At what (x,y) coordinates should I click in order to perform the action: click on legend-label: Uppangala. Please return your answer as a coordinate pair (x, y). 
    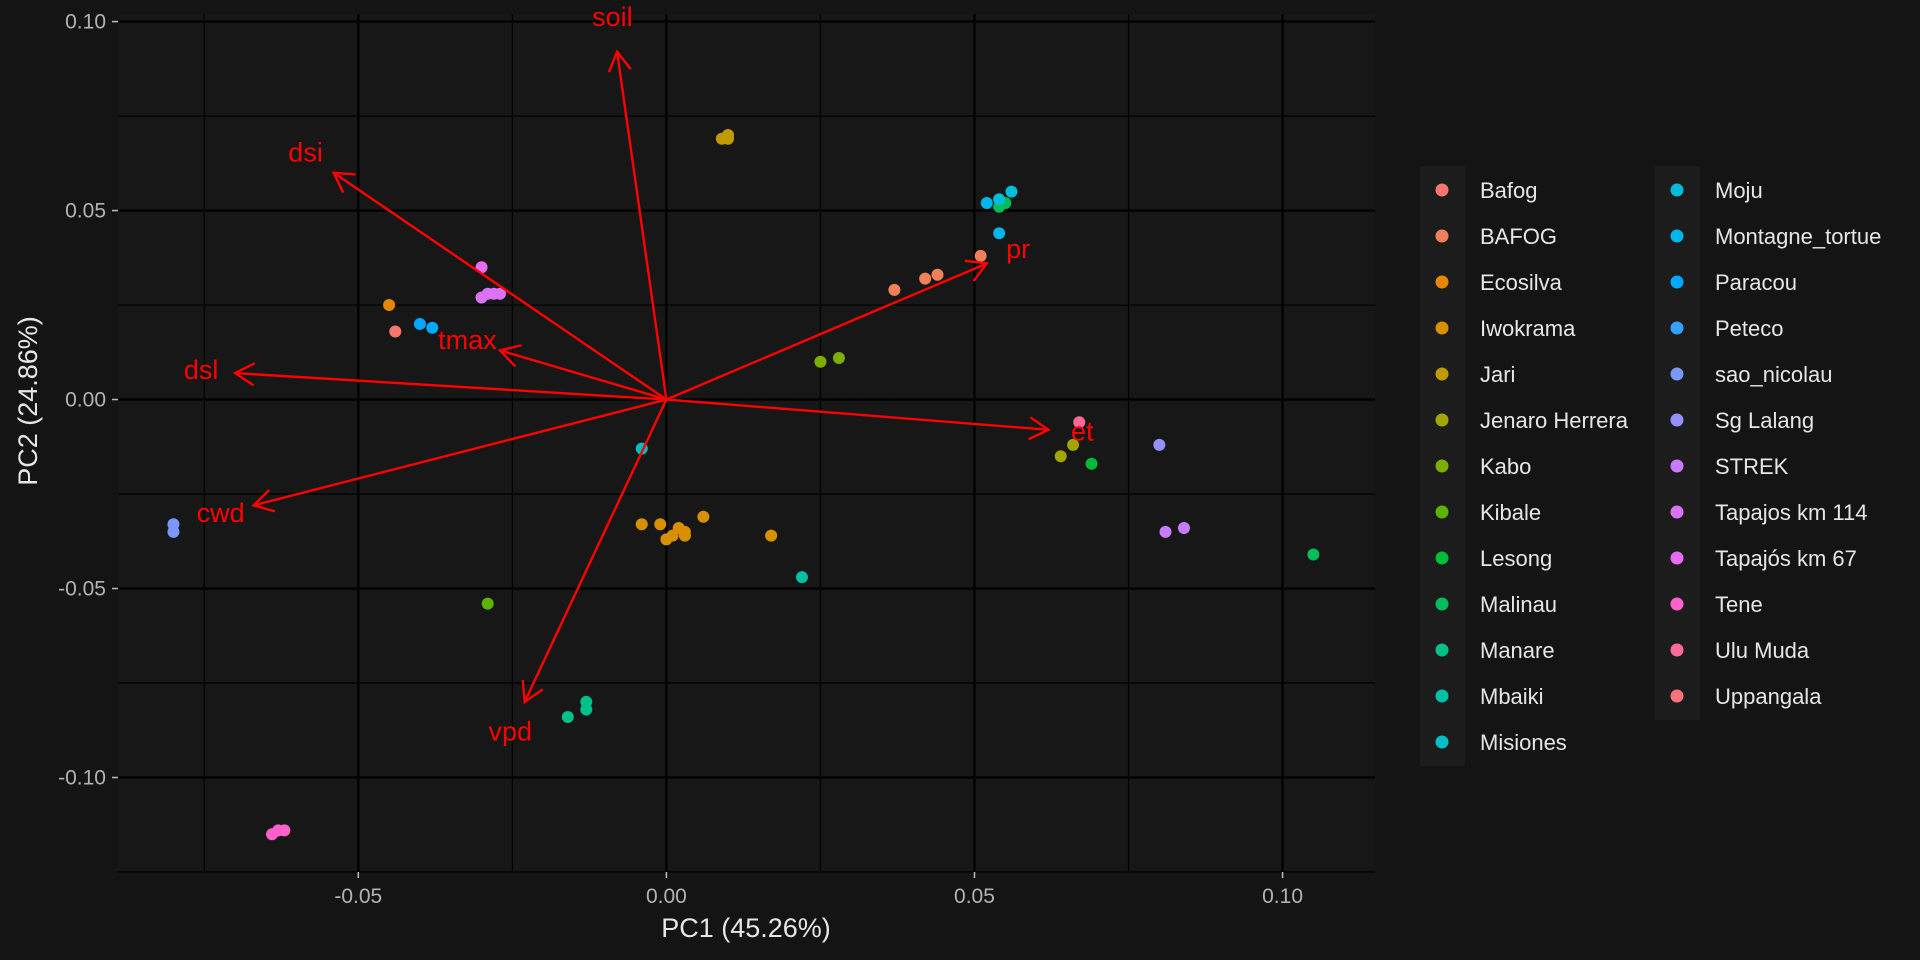
    Looking at the image, I should click on (1768, 696).